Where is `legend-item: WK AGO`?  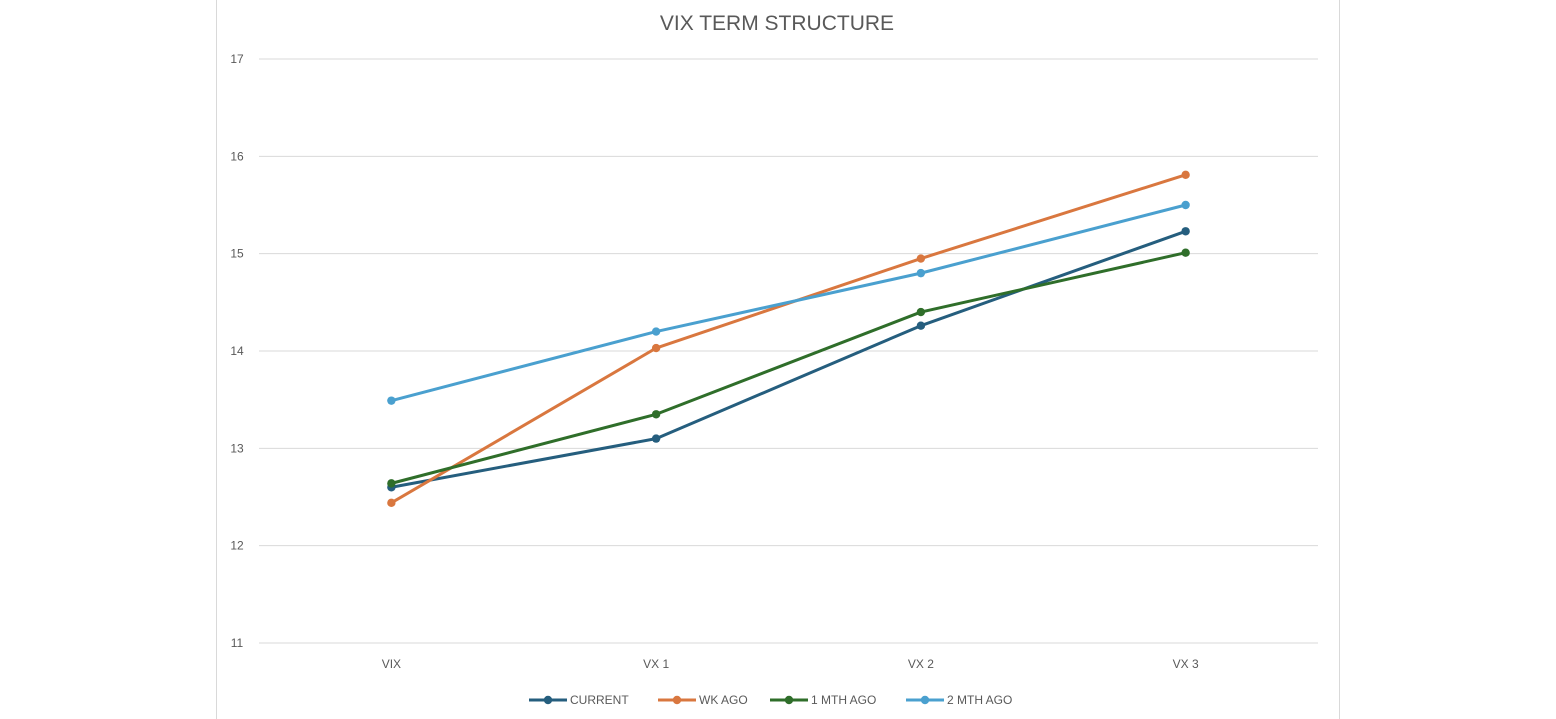 legend-item: WK AGO is located at coordinates (703, 700).